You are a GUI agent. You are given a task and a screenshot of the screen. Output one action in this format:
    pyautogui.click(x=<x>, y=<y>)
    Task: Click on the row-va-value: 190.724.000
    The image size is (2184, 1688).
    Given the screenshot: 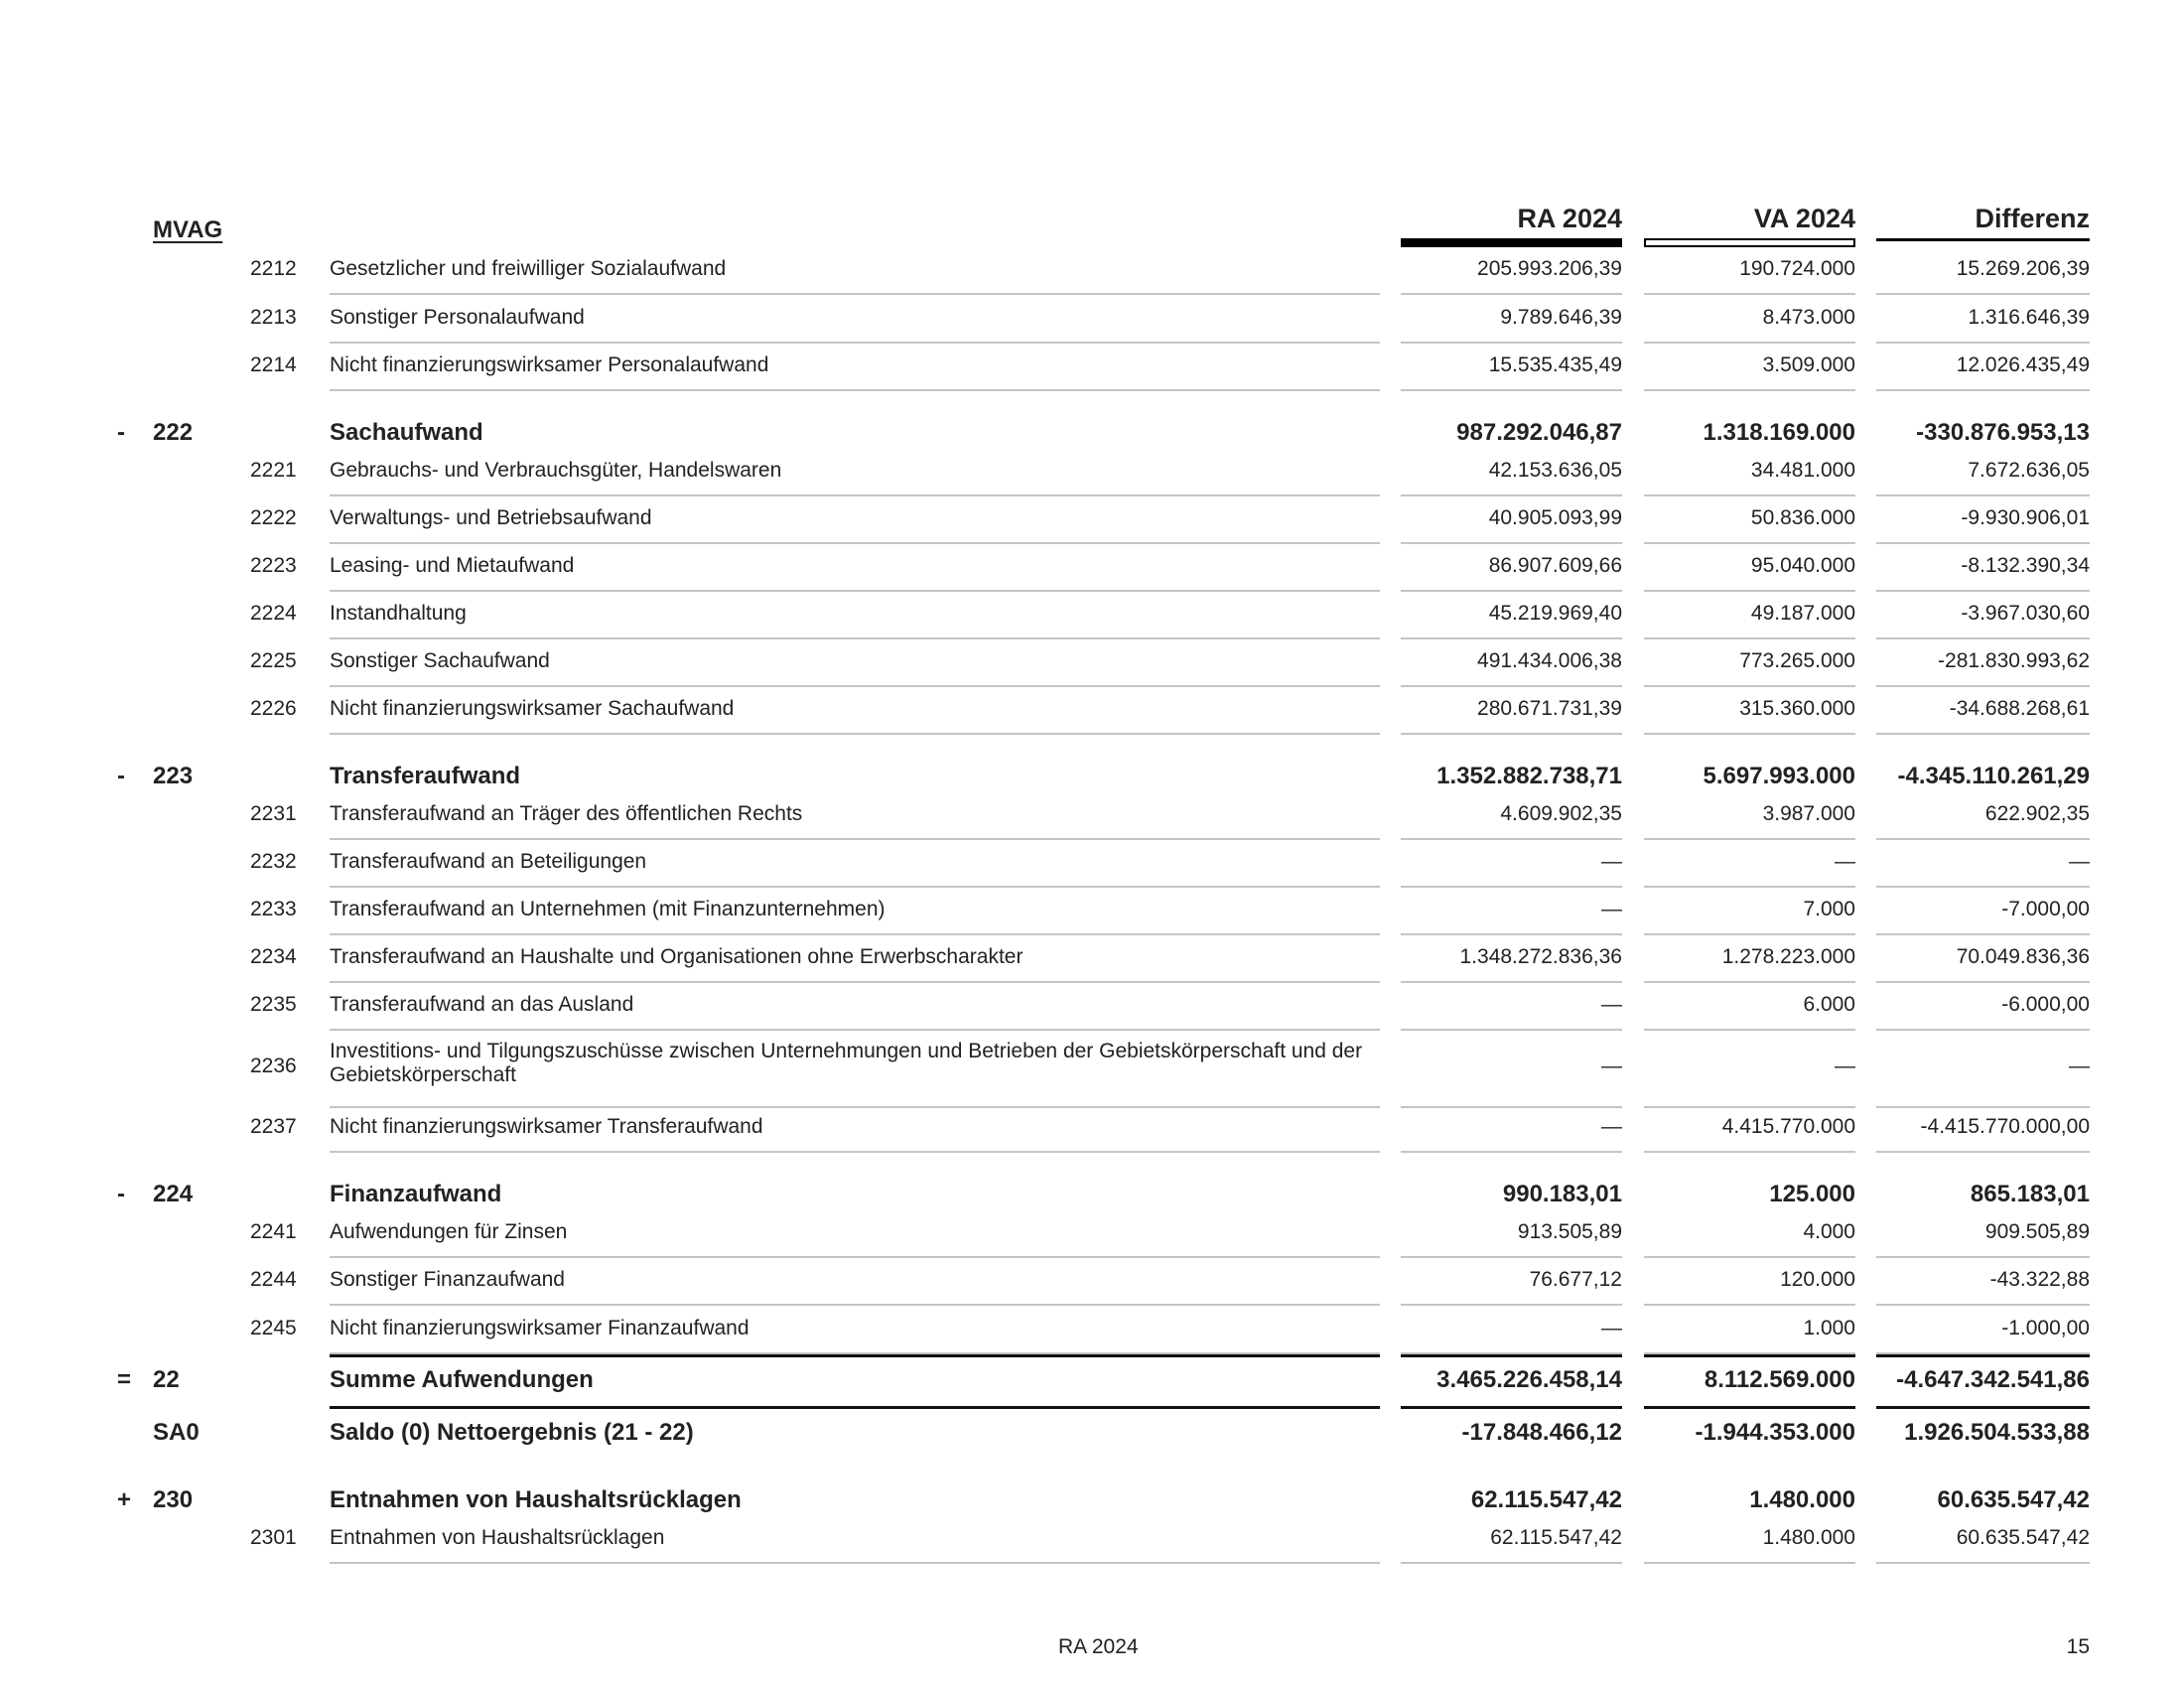 What is the action you would take?
    pyautogui.click(x=1797, y=268)
    